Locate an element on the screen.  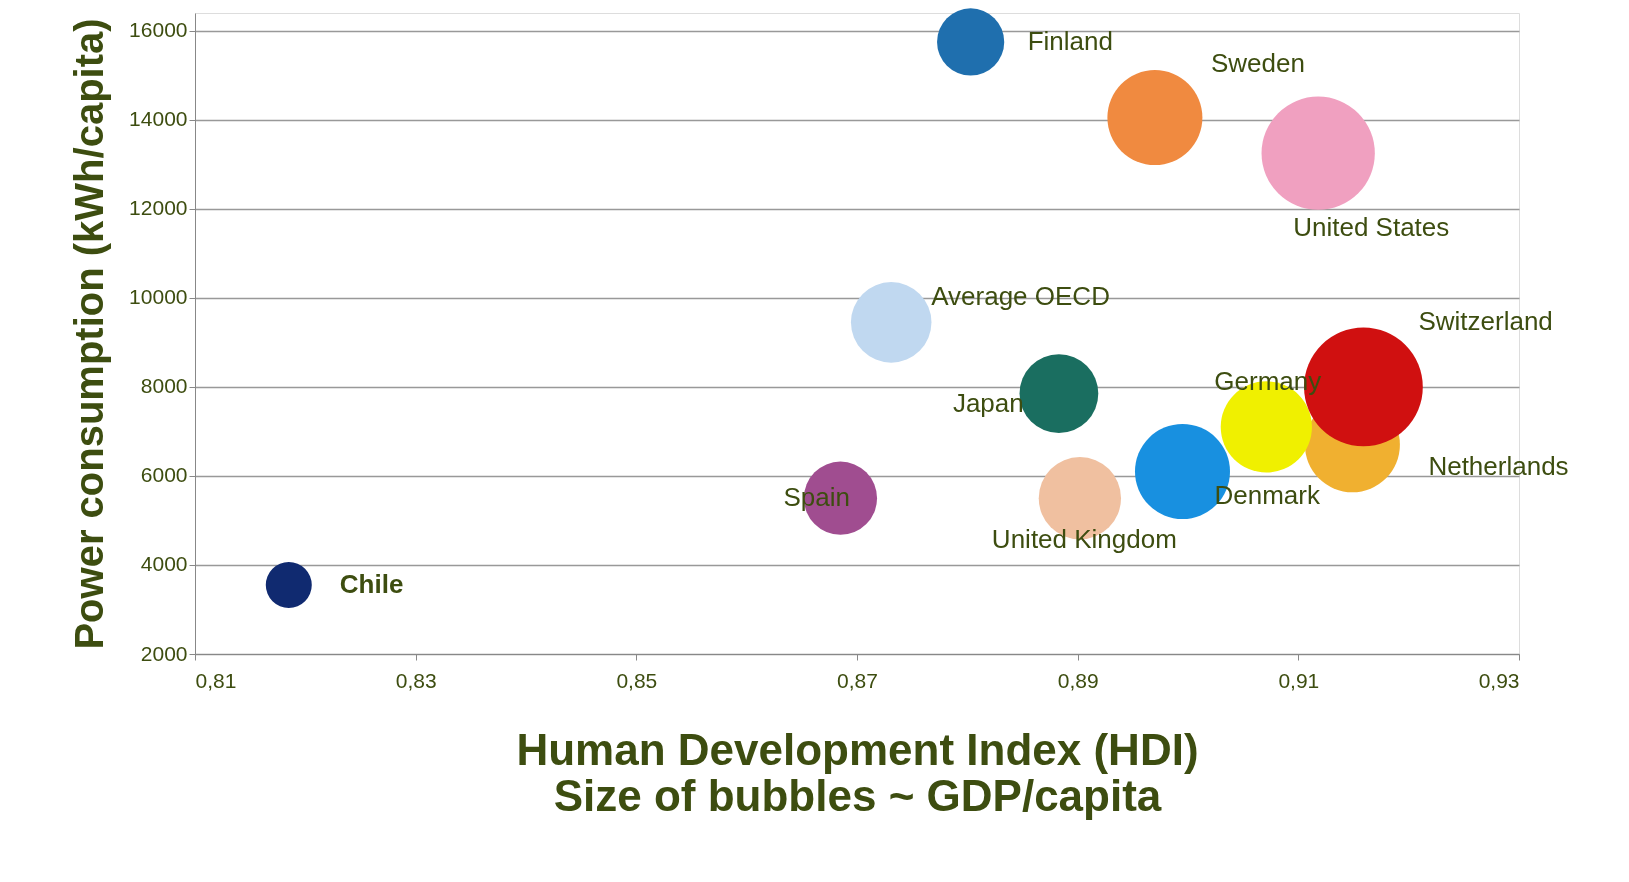
series-label: Sweden is located at coordinates (1257, 62).